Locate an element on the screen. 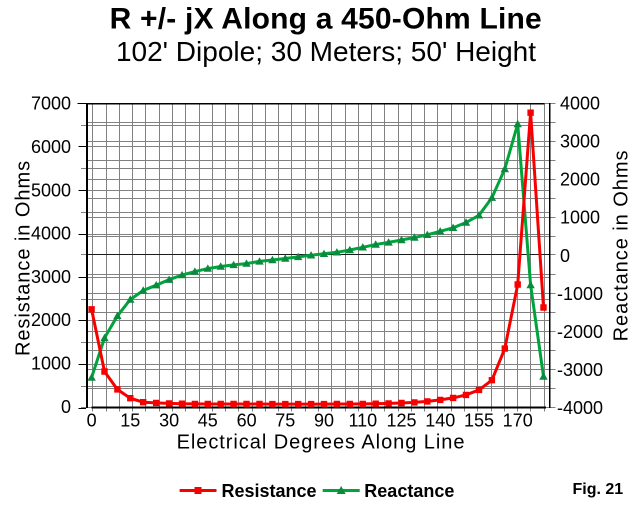 The image size is (639, 506). svg-text: 15 is located at coordinates (130, 421).